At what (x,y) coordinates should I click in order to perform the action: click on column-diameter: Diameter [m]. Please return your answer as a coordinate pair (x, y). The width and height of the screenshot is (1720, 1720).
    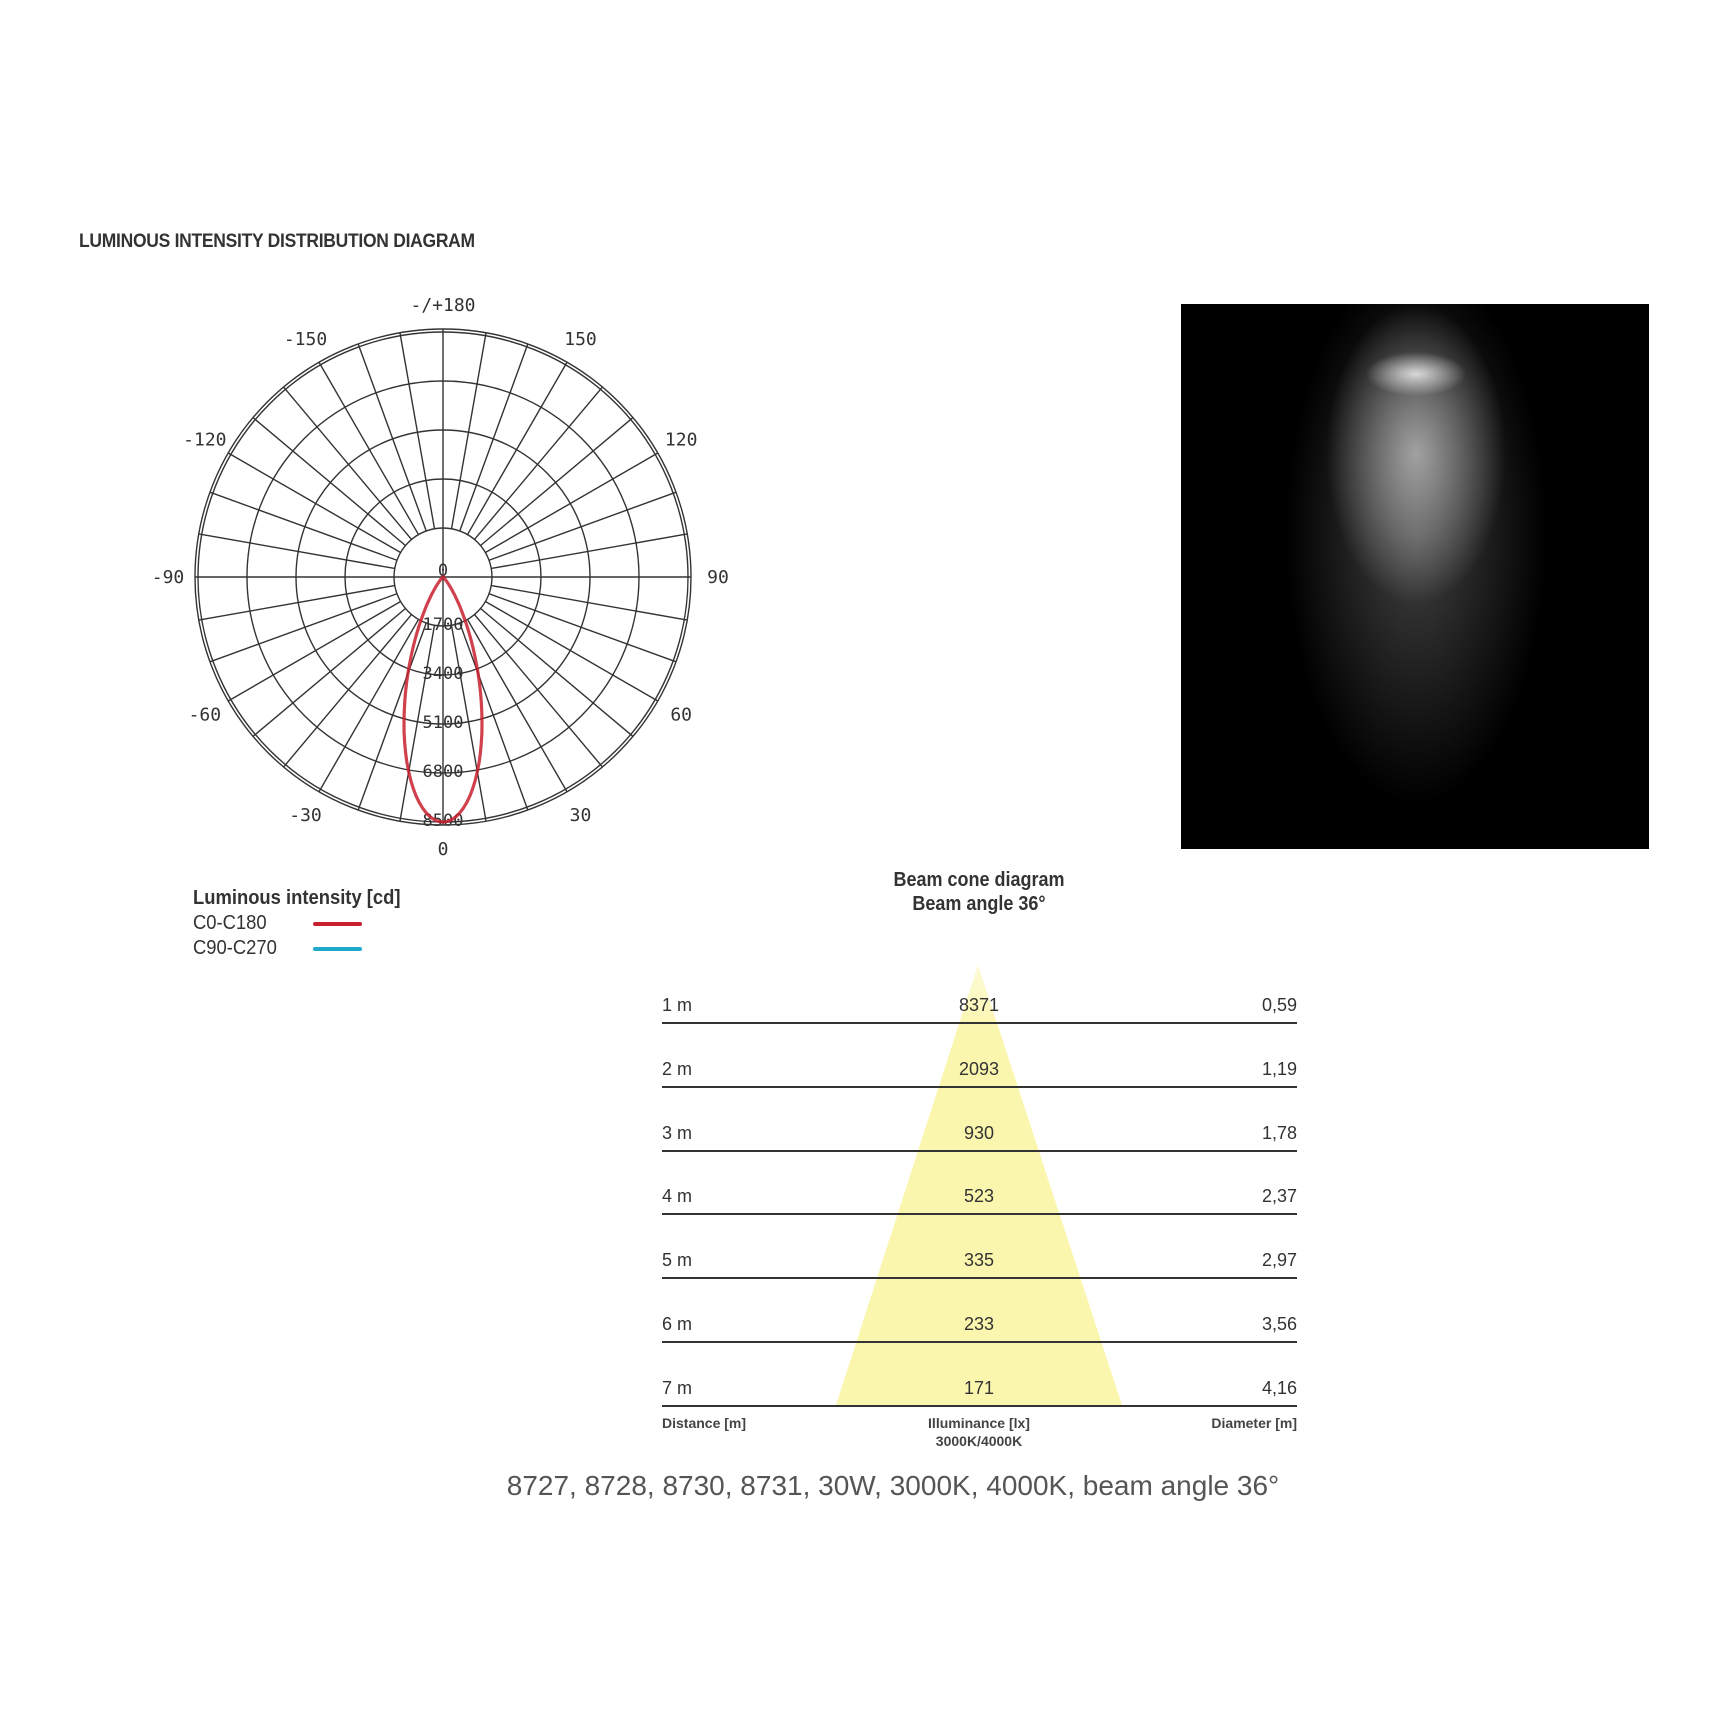
    Looking at the image, I should click on (1254, 1423).